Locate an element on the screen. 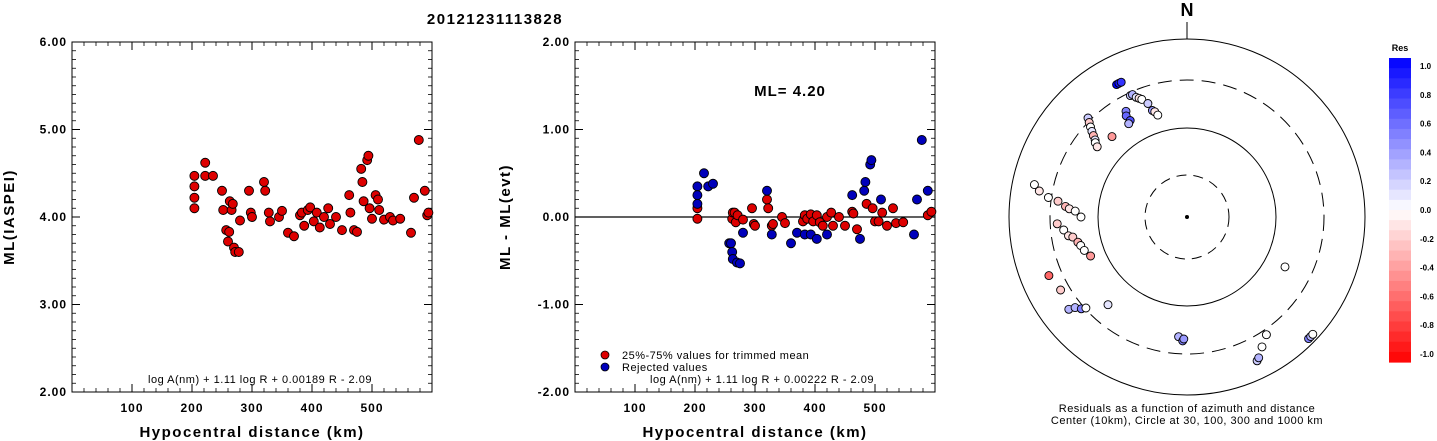 The width and height of the screenshot is (1437, 441). center-dot is located at coordinates (1187, 217).